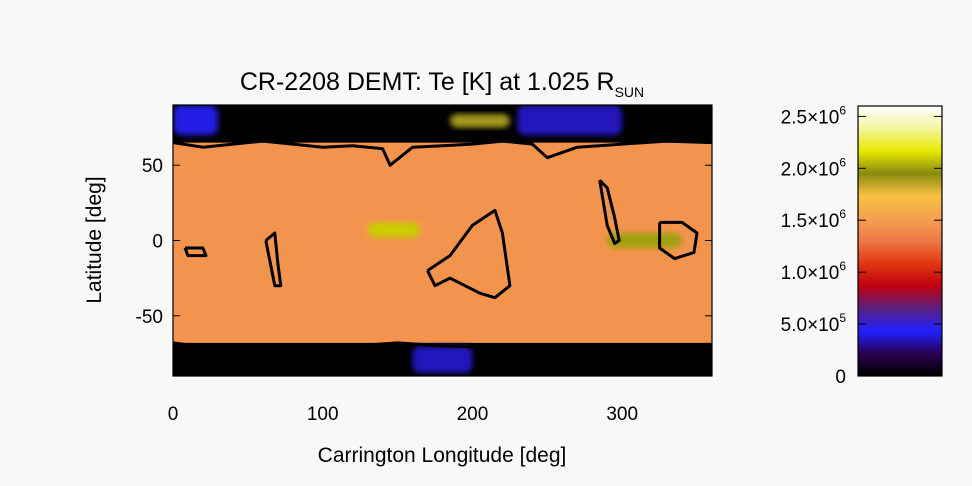  What do you see at coordinates (94, 239) in the screenshot?
I see `y-axis-label: Latitude [deg]` at bounding box center [94, 239].